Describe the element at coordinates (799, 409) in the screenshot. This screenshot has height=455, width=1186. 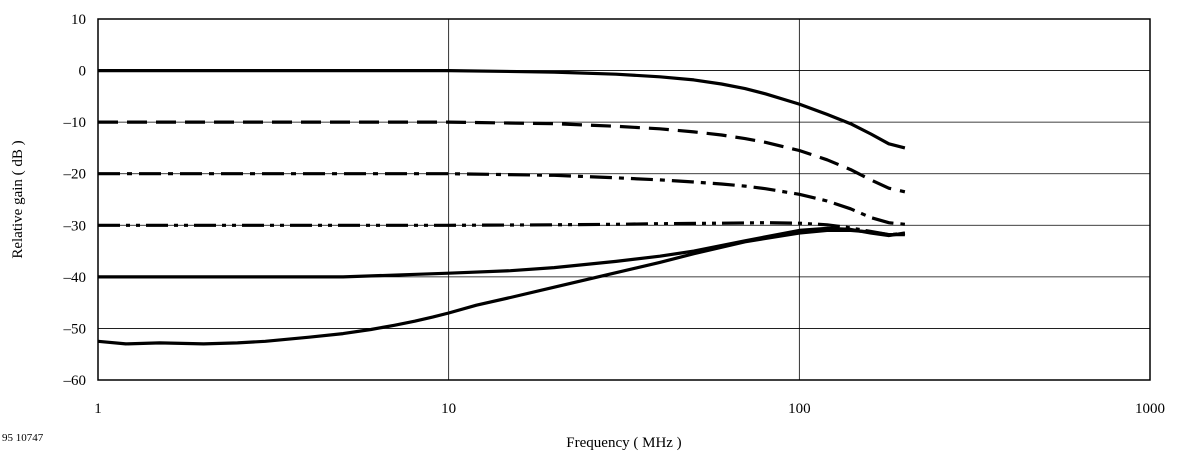
I see `x-tick-label: 100` at that location.